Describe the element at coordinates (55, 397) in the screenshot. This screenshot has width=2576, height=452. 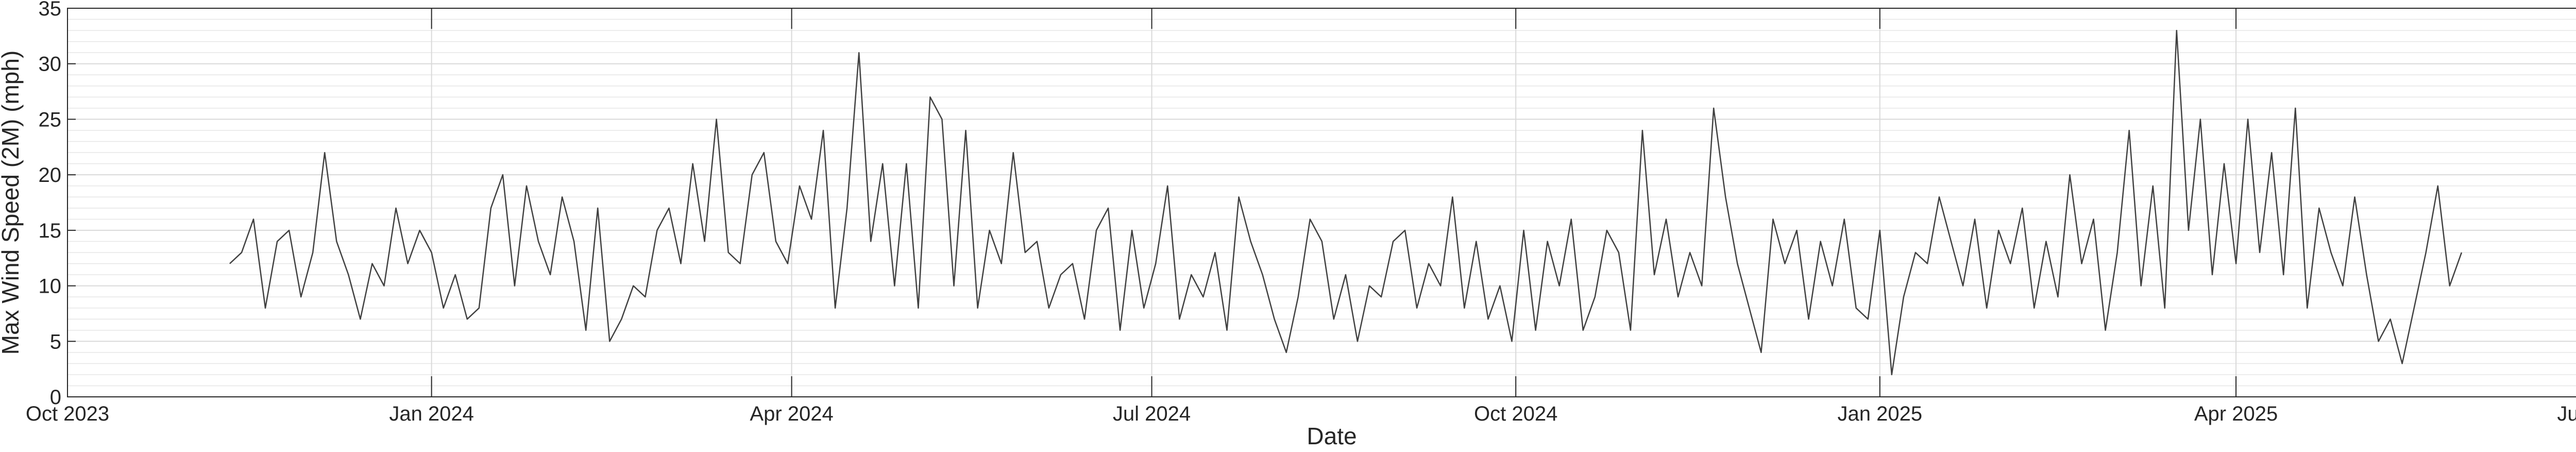
I see `y-tick-label: 0` at that location.